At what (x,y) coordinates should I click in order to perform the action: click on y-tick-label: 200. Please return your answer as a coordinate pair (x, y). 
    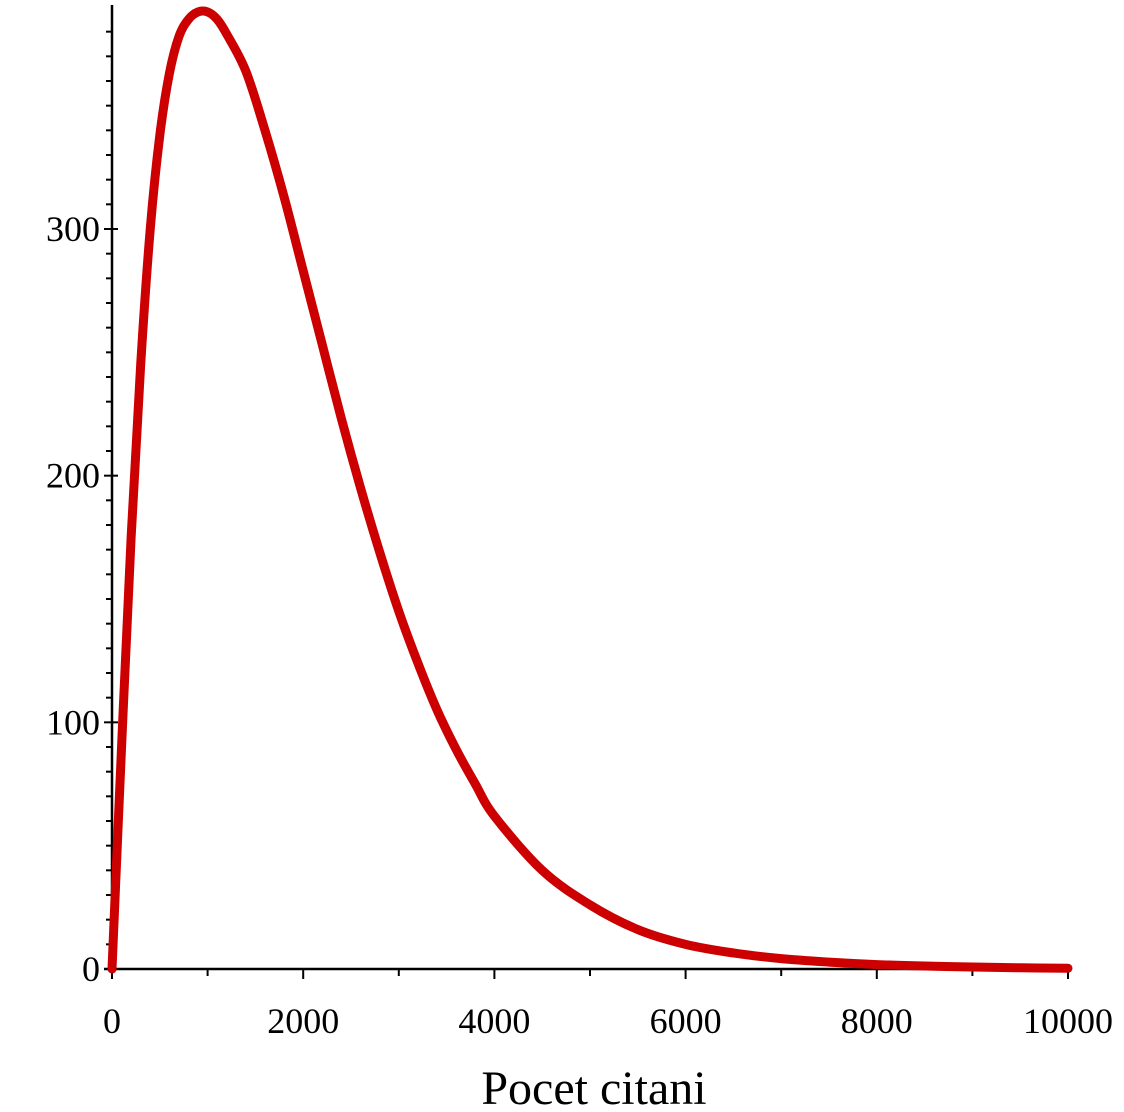
    Looking at the image, I should click on (73, 476).